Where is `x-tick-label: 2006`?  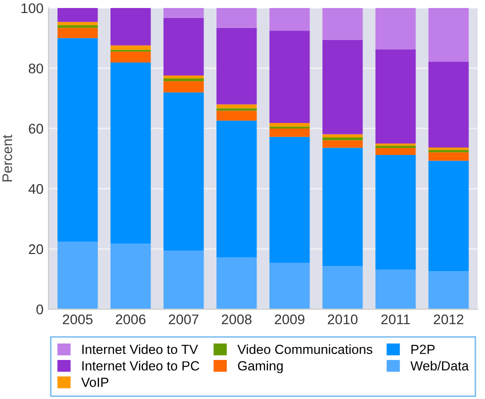 x-tick-label: 2006 is located at coordinates (131, 319).